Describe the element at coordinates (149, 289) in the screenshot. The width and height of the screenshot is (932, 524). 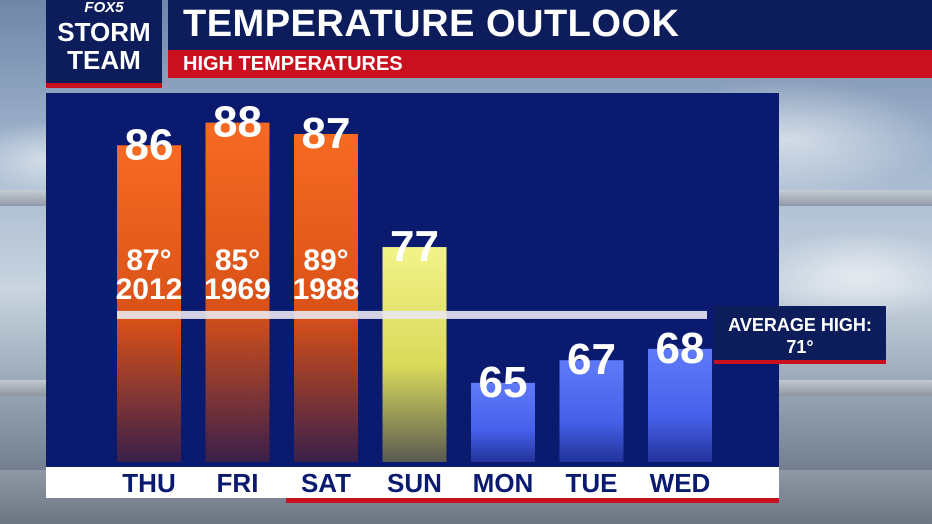
I see `record-year-thu: 2012` at that location.